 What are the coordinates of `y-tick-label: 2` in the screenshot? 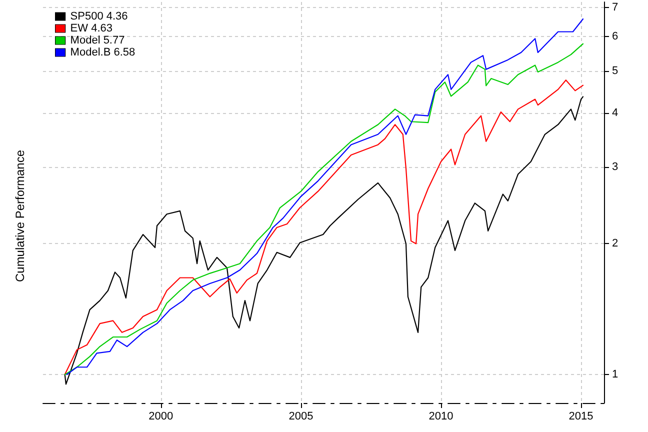 It's located at (615, 244).